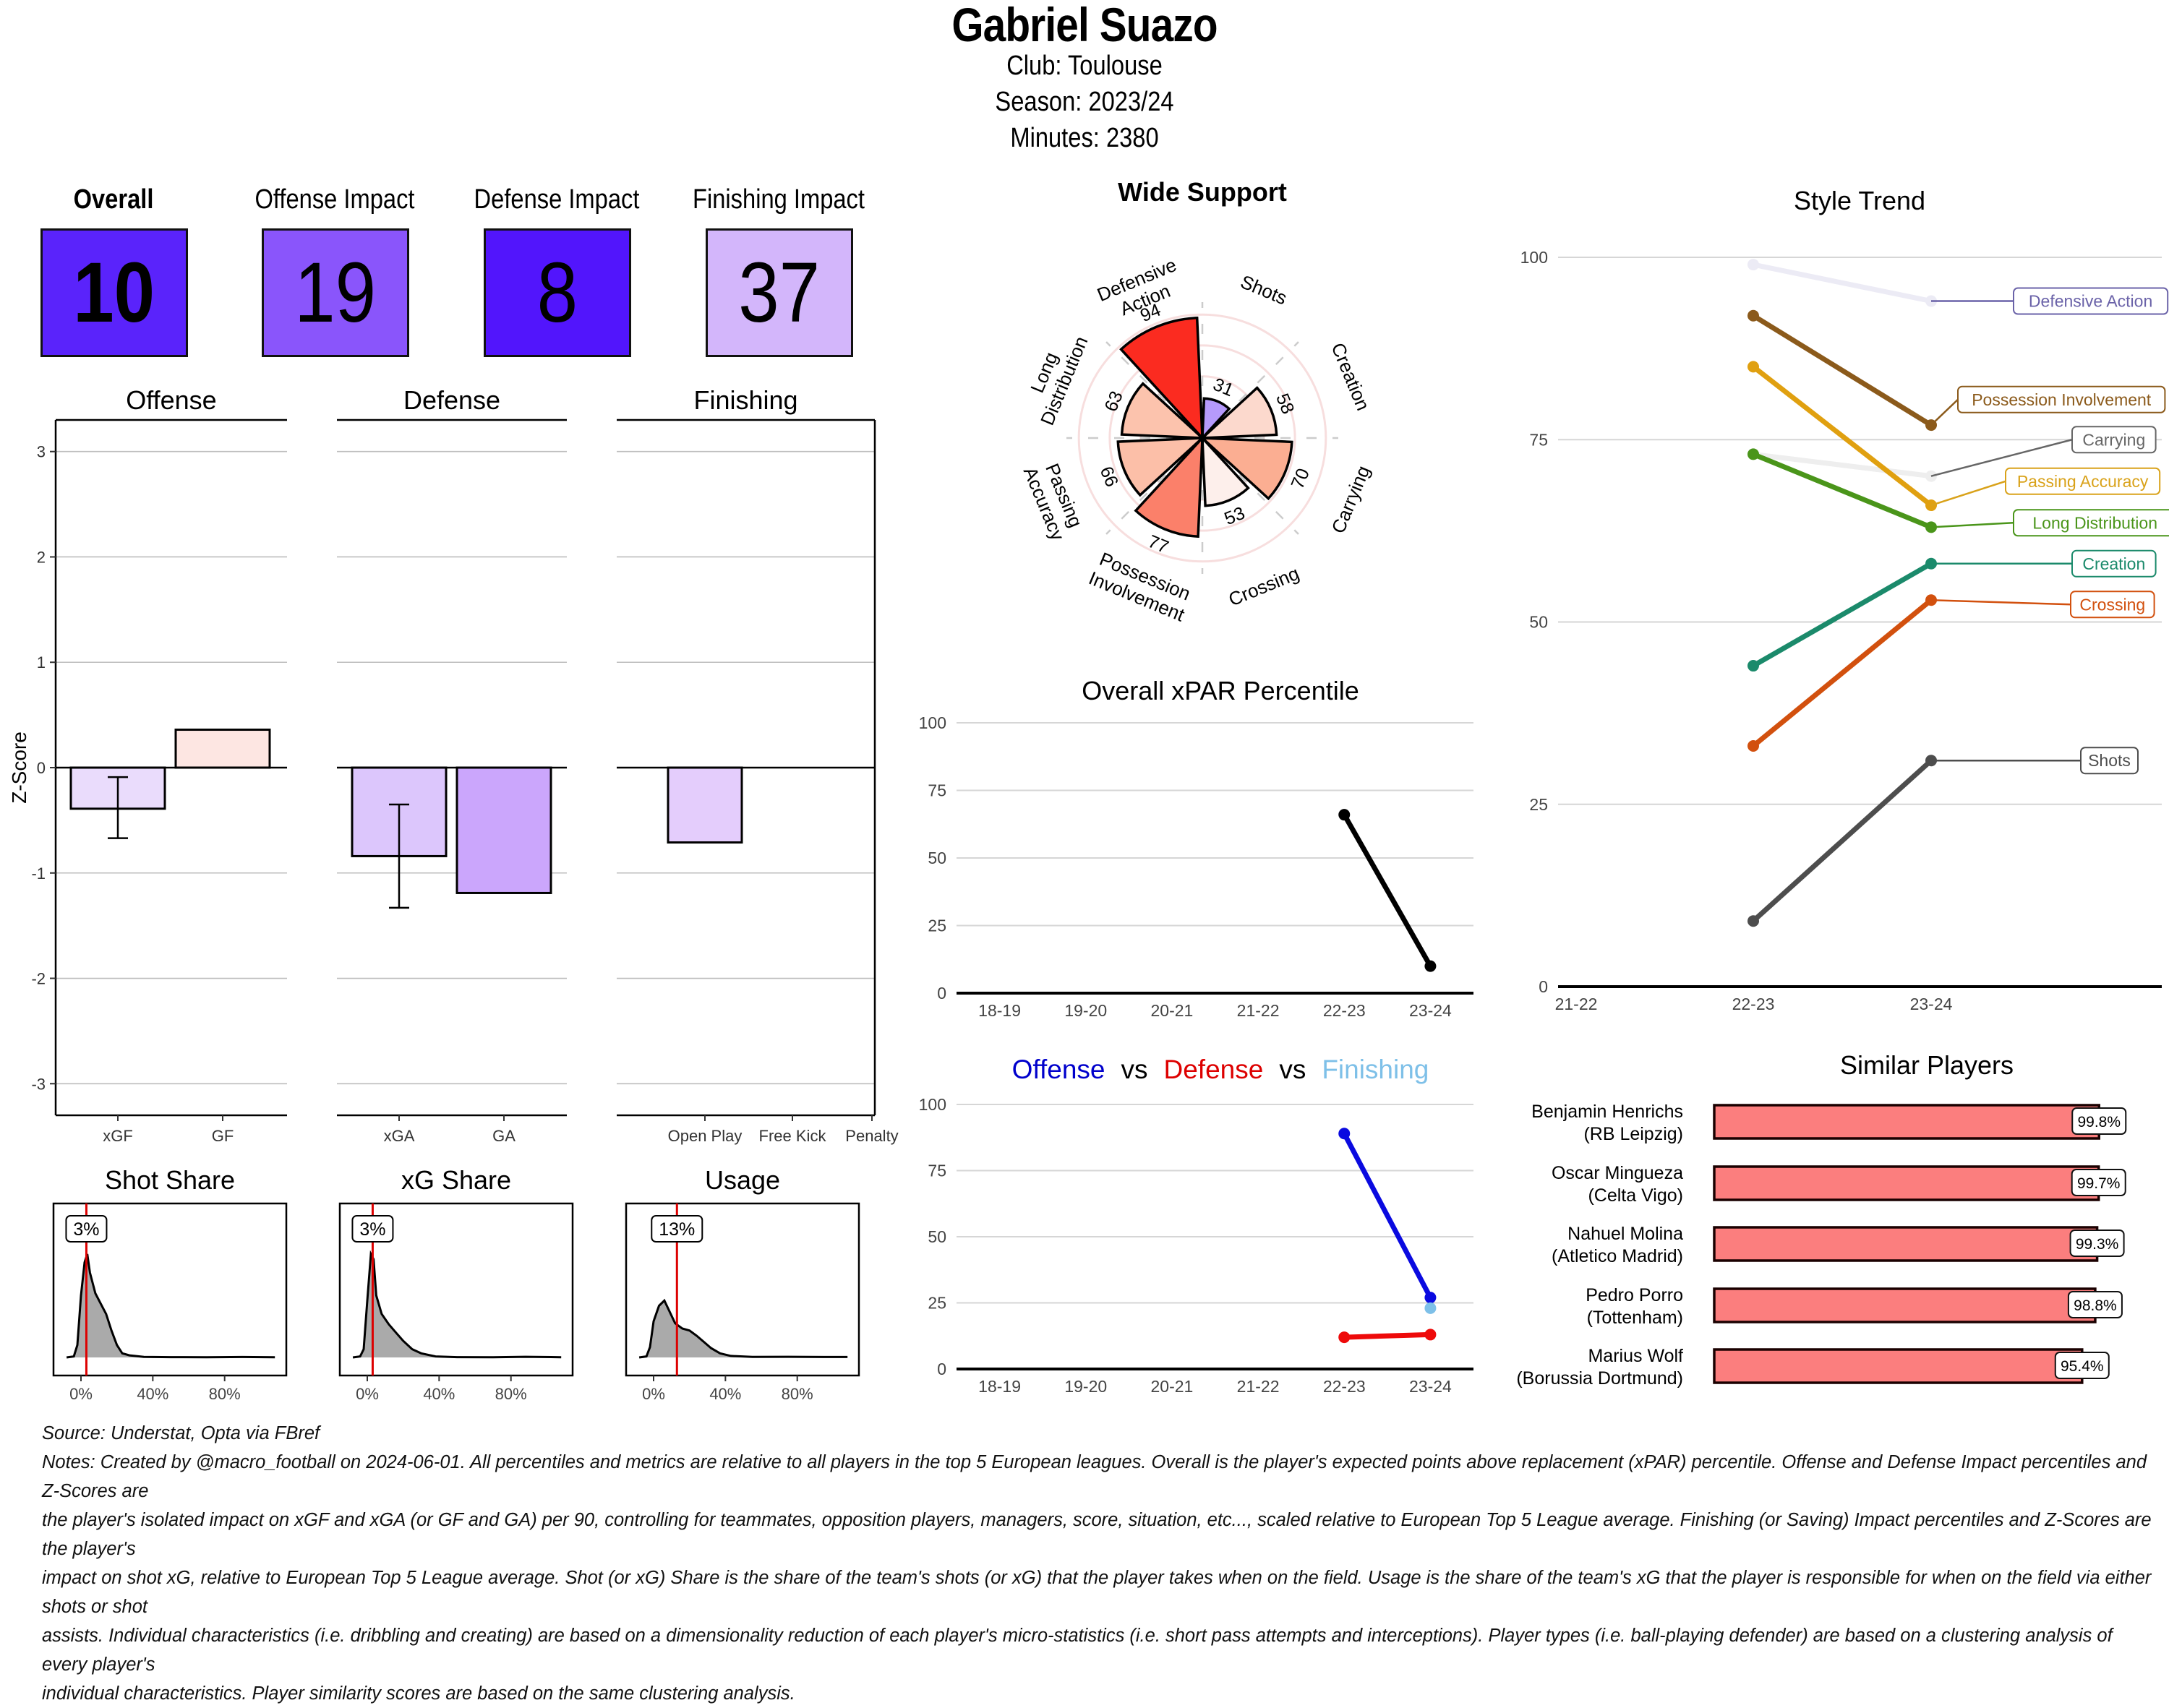 This screenshot has height=1708, width=2169. What do you see at coordinates (1202, 192) in the screenshot?
I see `chart-title: Wide Support` at bounding box center [1202, 192].